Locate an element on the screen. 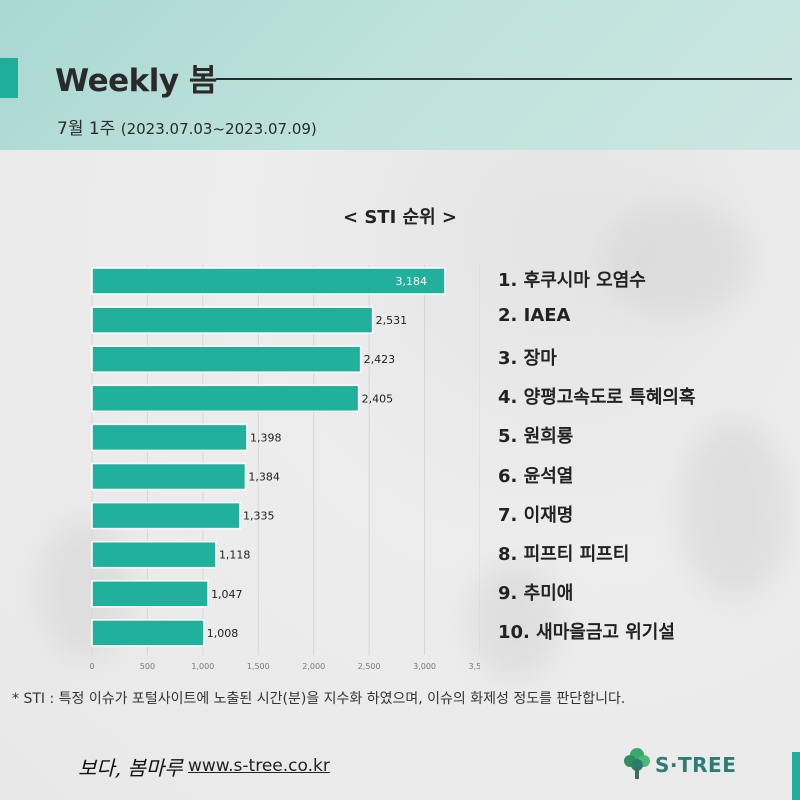  website-link: www.s-tree.co.kr is located at coordinates (259, 766).